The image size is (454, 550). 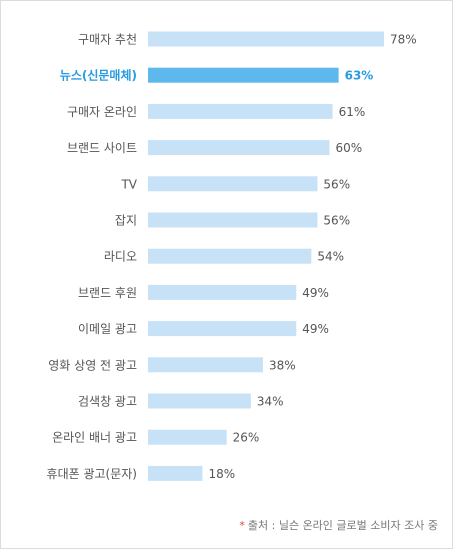 I want to click on category-label: 구매자 추천, so click(x=107, y=39).